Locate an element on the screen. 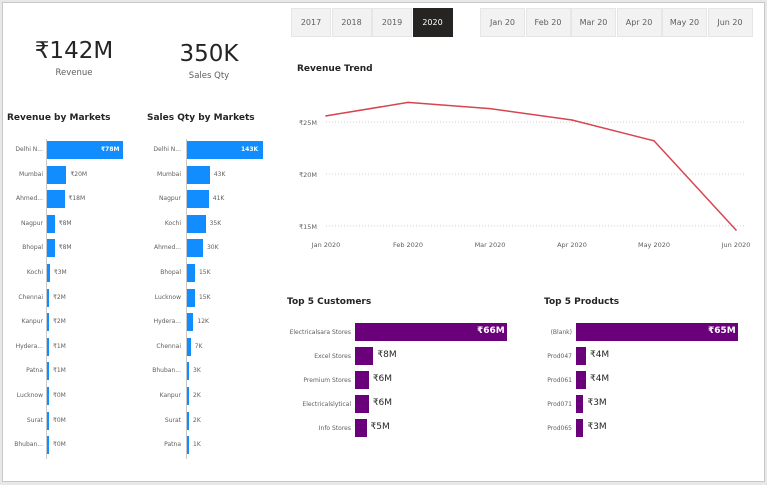 This screenshot has width=767, height=485. sales-qty-markets-data-label: 41K is located at coordinates (218, 199).